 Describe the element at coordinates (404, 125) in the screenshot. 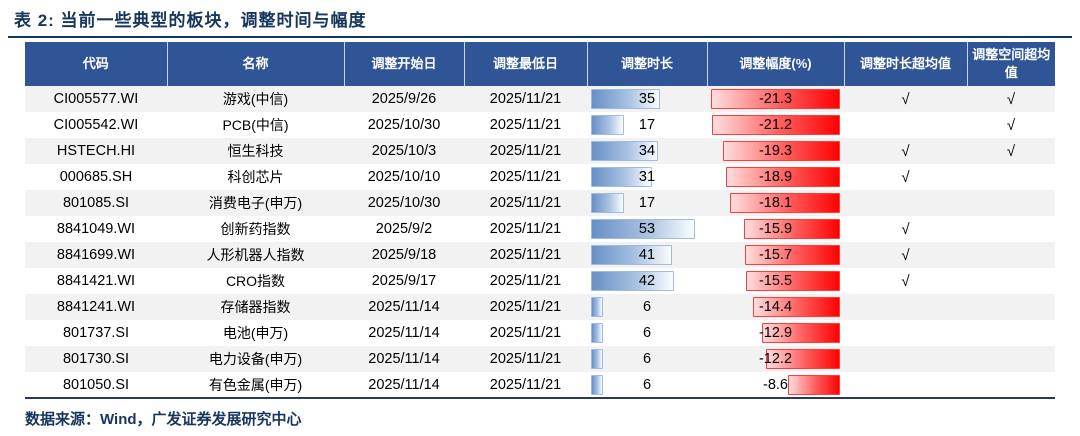

I see `start-date-cell: 2025/10/30` at that location.